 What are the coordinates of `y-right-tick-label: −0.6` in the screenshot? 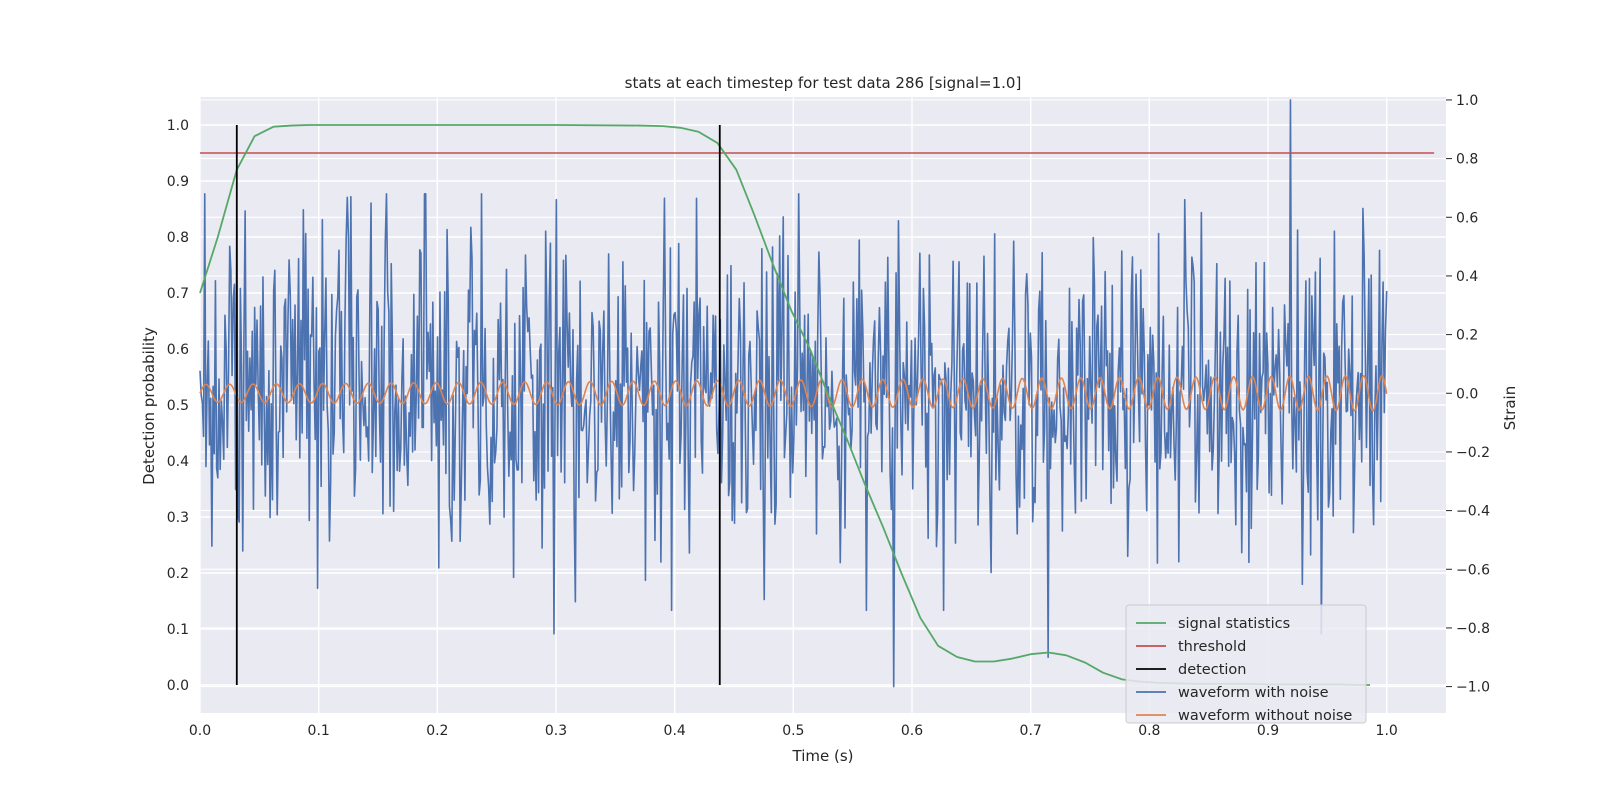 It's located at (1473, 570).